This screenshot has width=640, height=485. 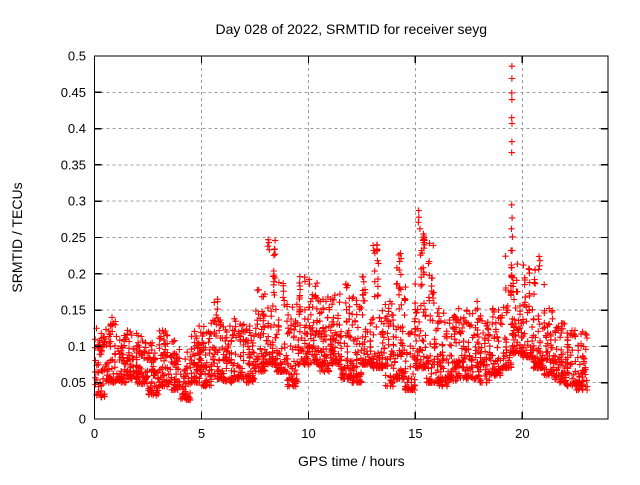 I want to click on y-tick-label: 0, so click(x=82, y=419).